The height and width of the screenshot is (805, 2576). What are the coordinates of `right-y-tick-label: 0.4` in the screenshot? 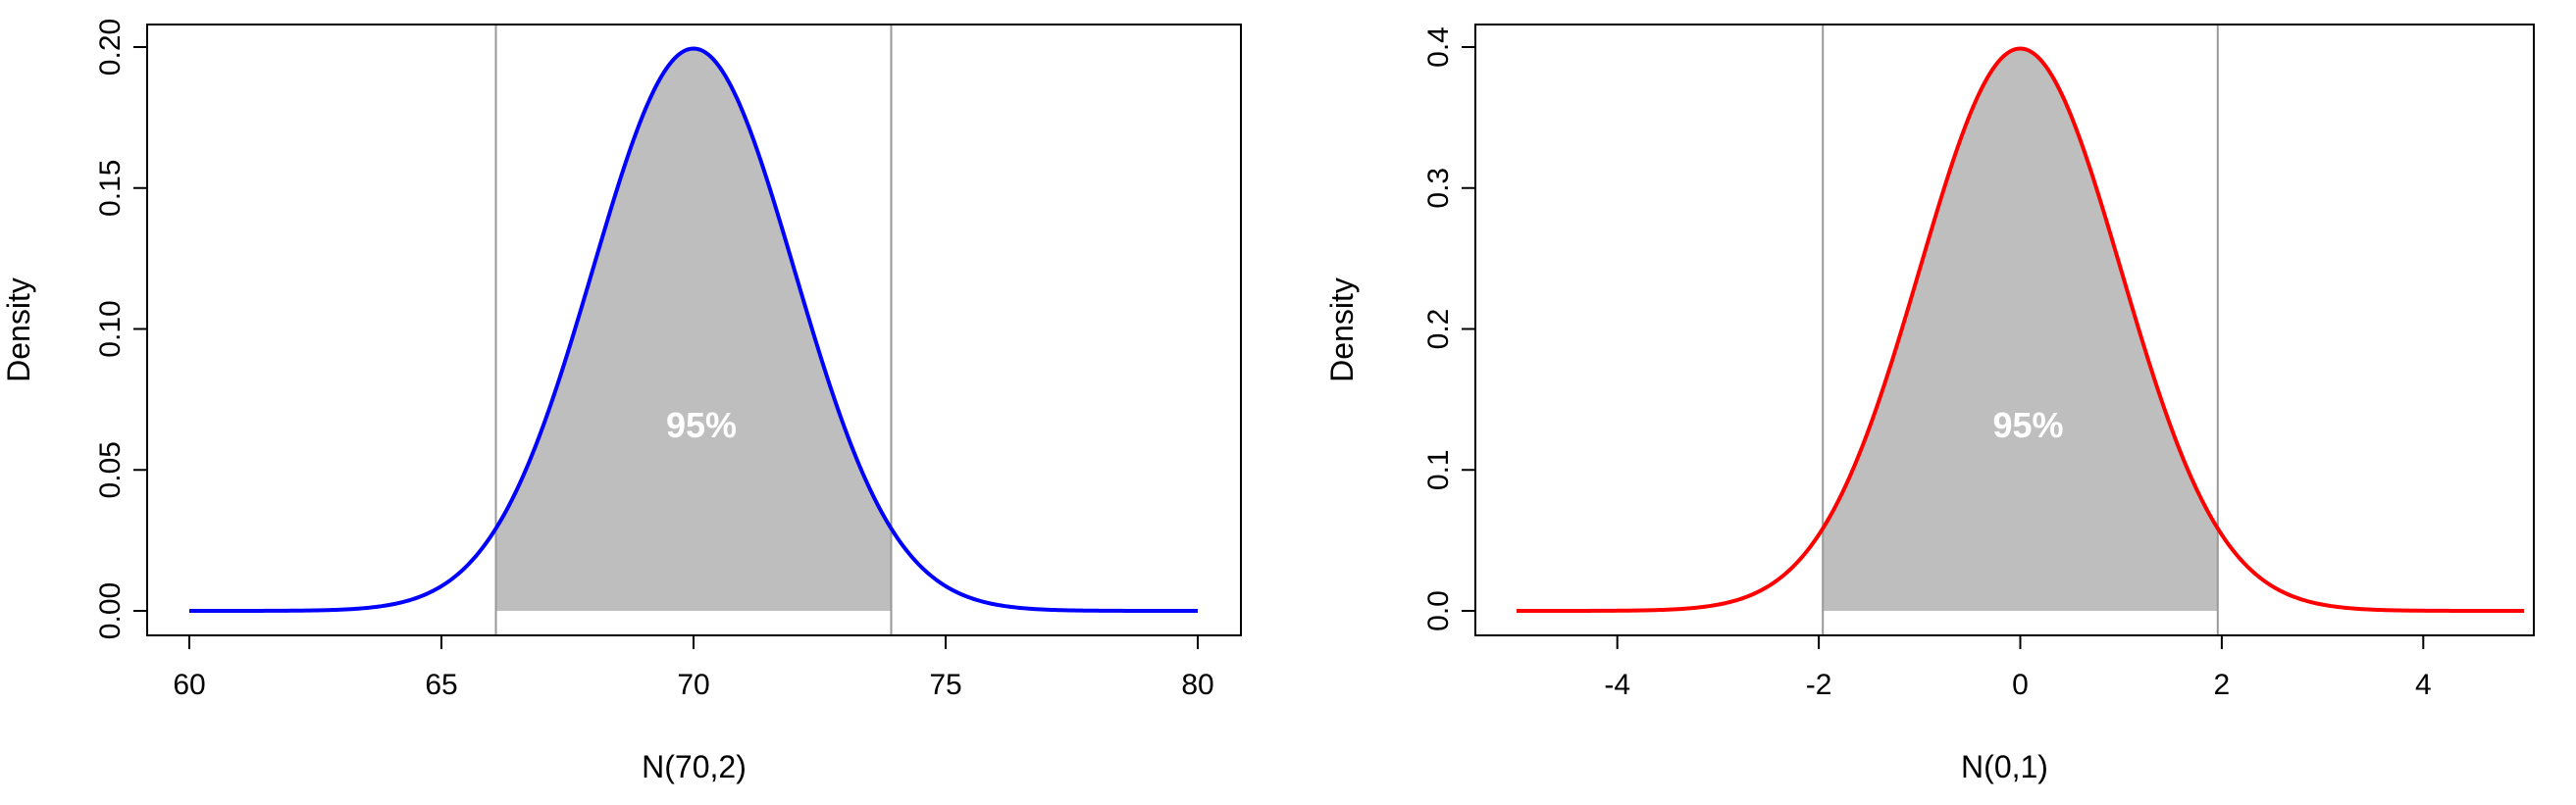 It's located at (1438, 47).